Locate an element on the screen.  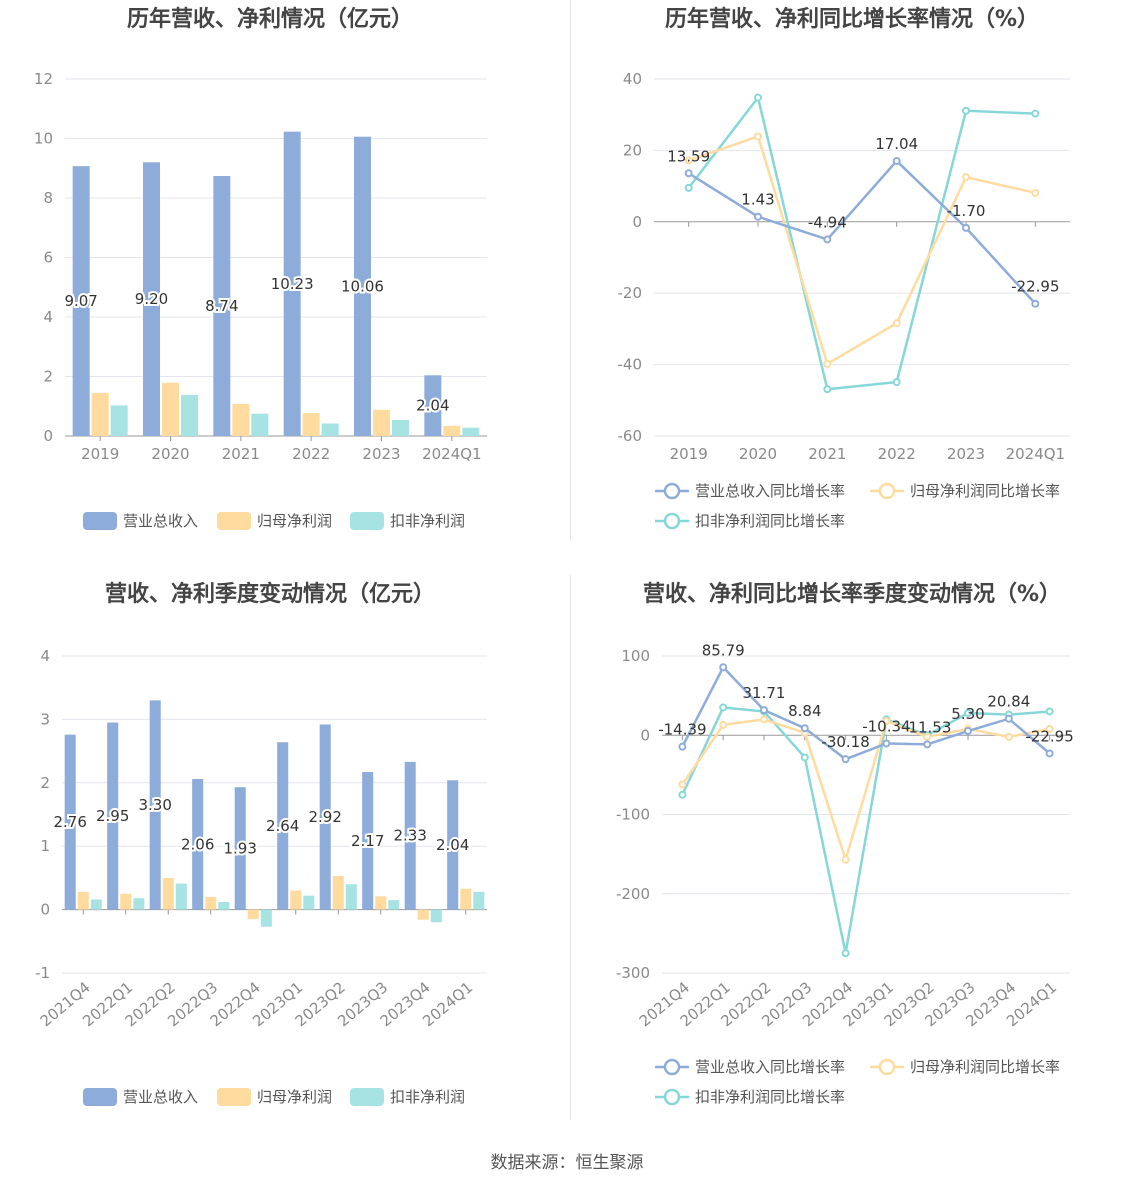
legend-label: 营业总收入同比增长率 is located at coordinates (770, 491).